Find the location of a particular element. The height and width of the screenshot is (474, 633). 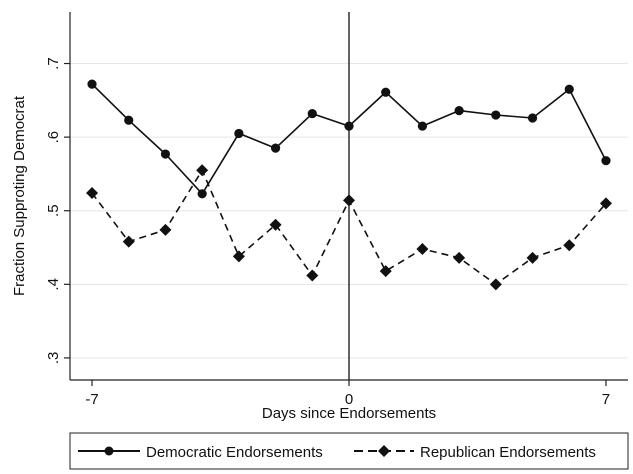

legend-democratic-marker is located at coordinates (109, 451).